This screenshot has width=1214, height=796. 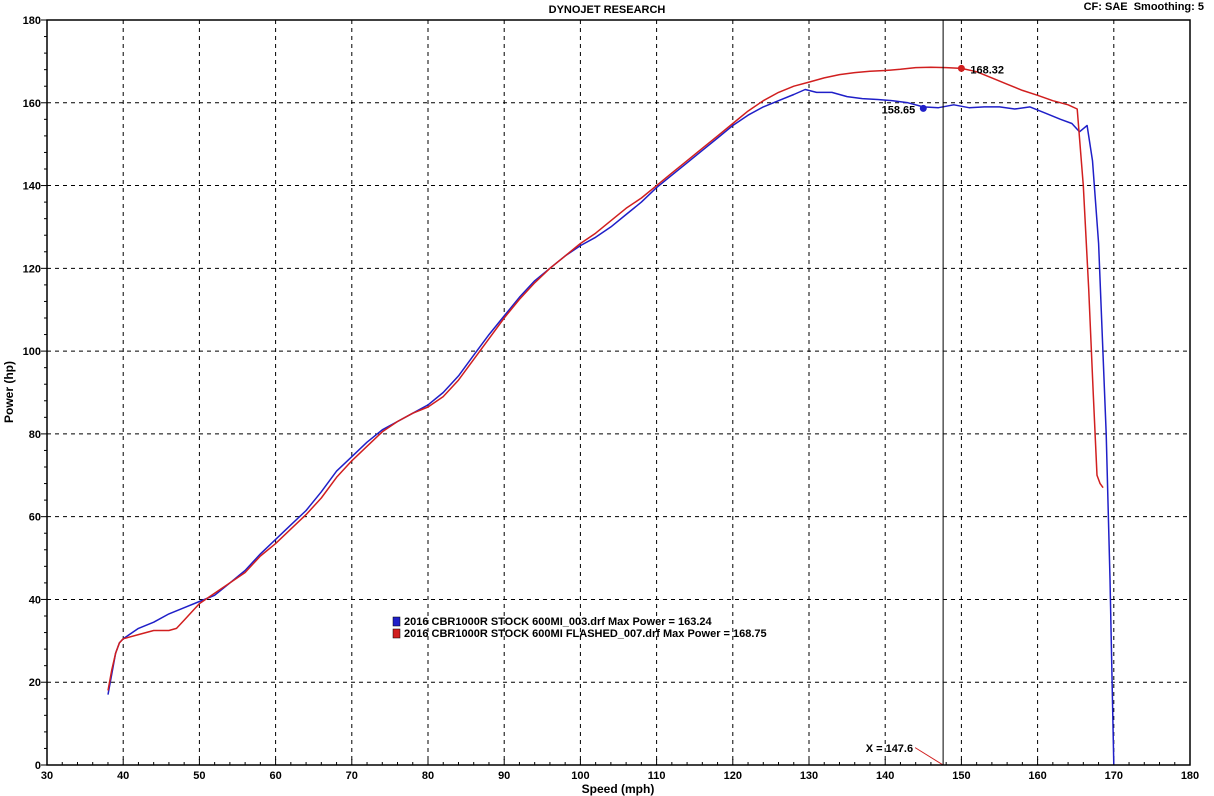 I want to click on x-tick-label: 50, so click(x=199, y=776).